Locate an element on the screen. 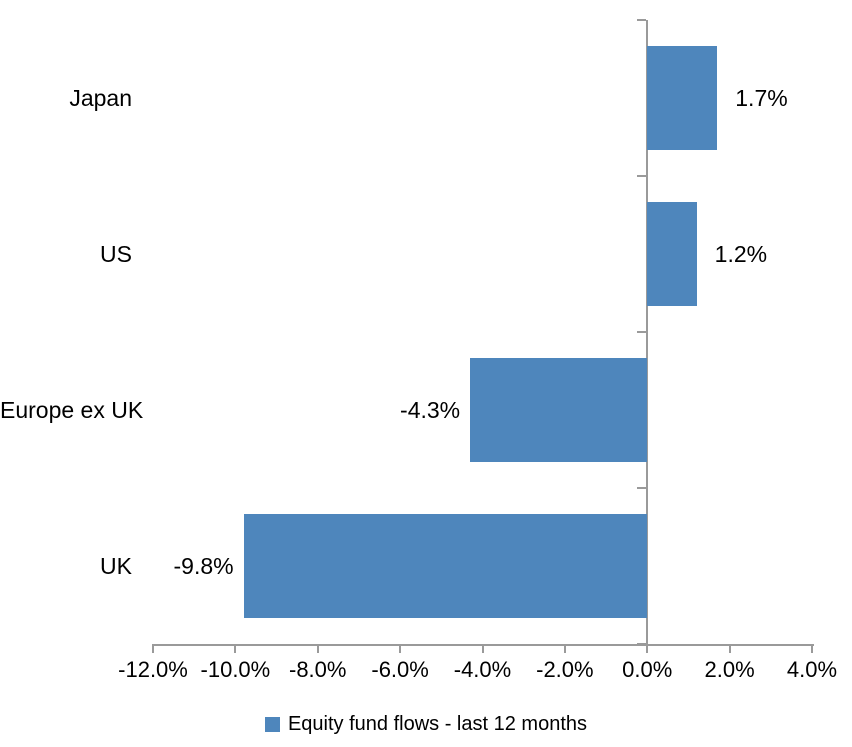  category-label-us: US is located at coordinates (116, 254).